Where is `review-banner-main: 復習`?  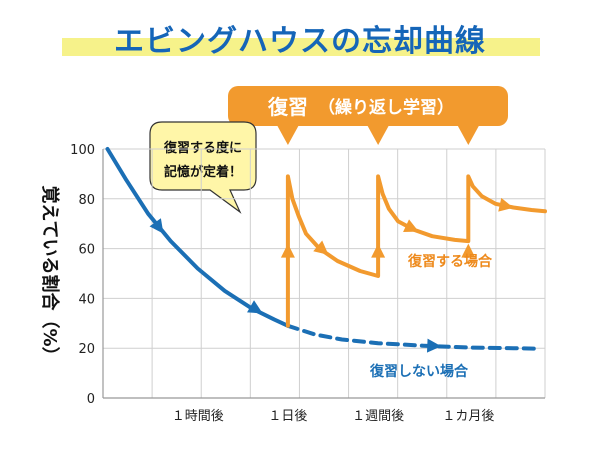 review-banner-main: 復習 is located at coordinates (287, 107).